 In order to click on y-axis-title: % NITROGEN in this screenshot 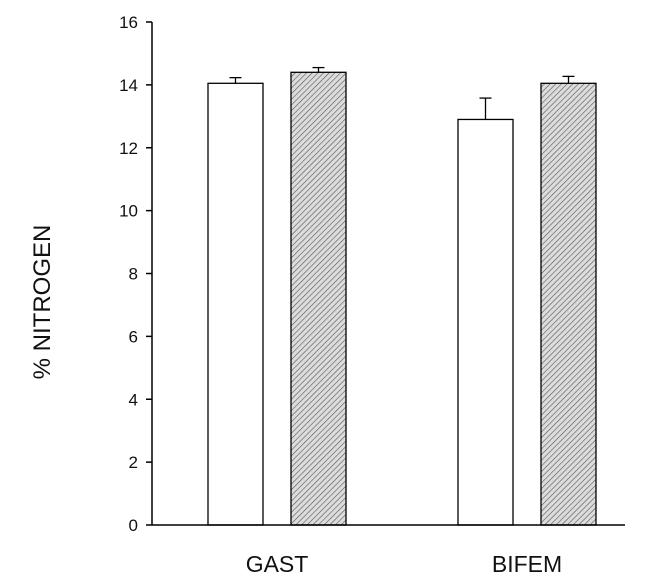, I will do `click(42, 302)`.